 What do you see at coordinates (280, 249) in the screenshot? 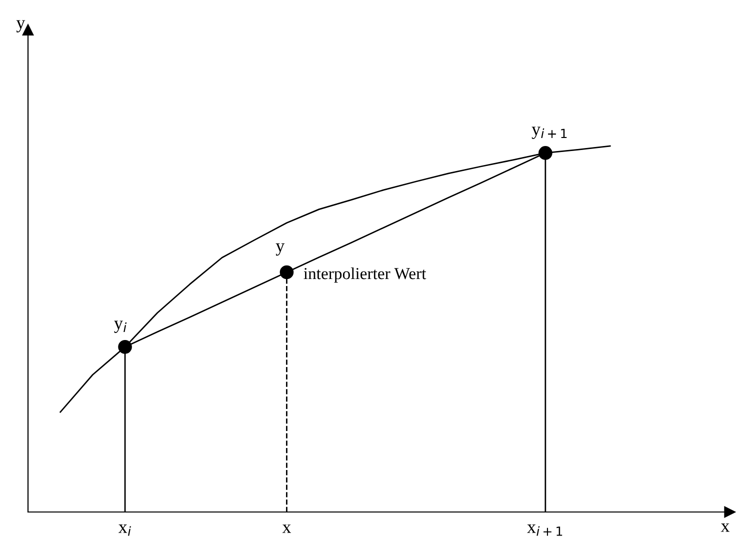
I see `annotation: y` at bounding box center [280, 249].